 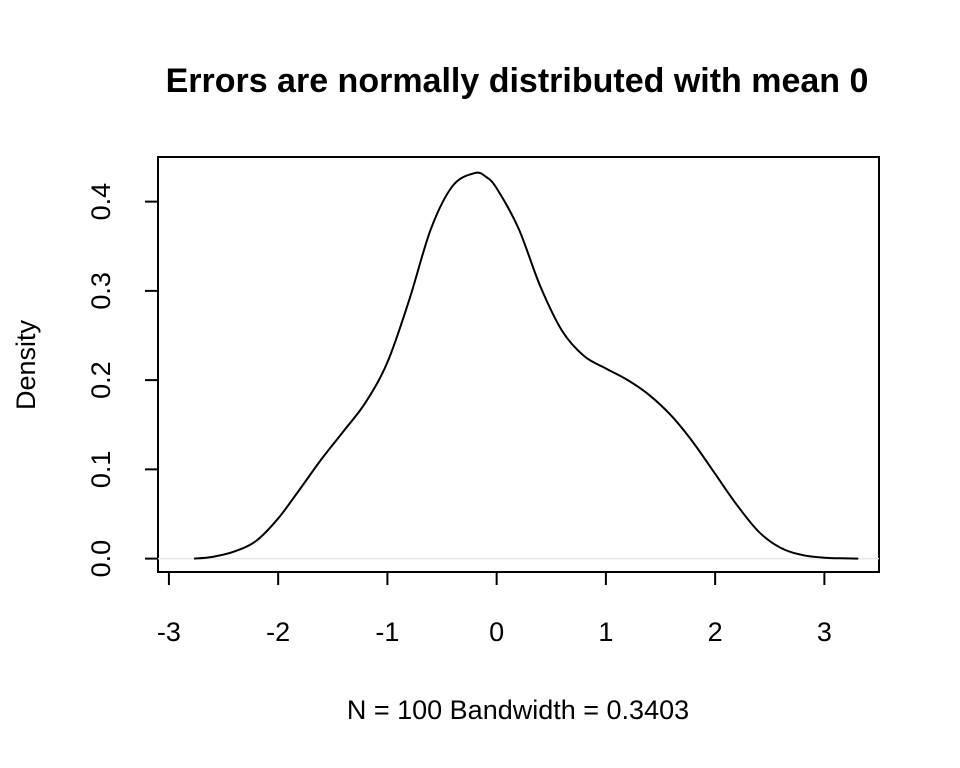 What do you see at coordinates (494, 609) in the screenshot?
I see `x-axis: -3 -2 -1 0 1 2 3` at bounding box center [494, 609].